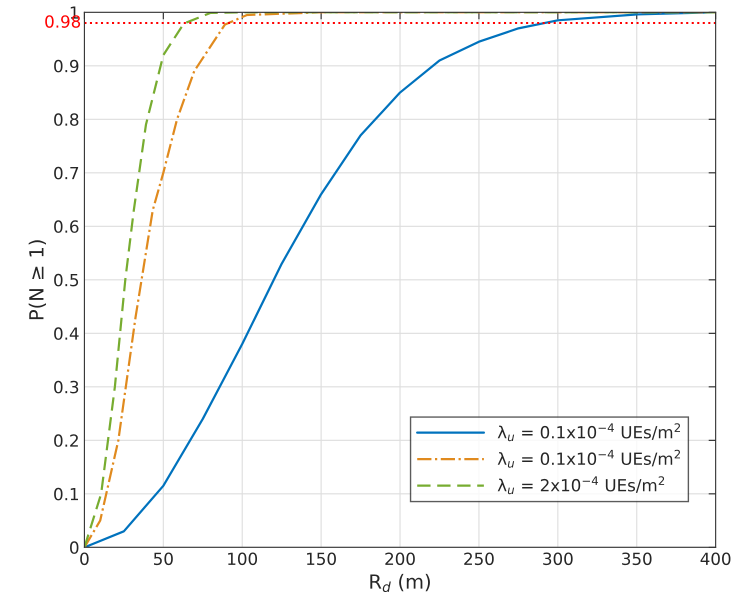 The image size is (734, 615). Describe the element at coordinates (637, 559) in the screenshot. I see `x-tick-label: 350` at that location.